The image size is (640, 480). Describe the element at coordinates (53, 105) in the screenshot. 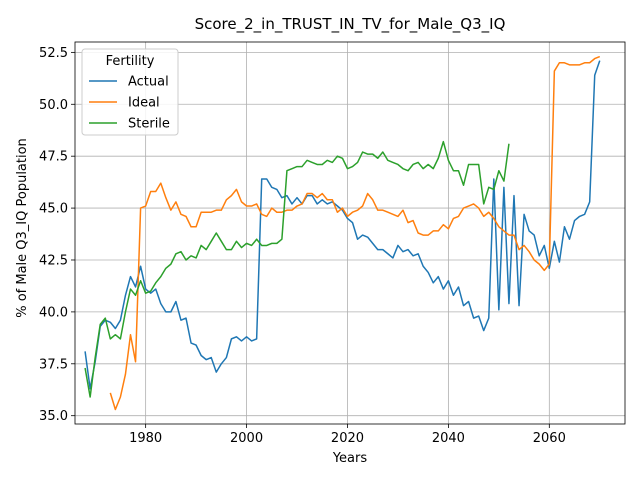

I see `y-tick-label: 50.0` at that location.